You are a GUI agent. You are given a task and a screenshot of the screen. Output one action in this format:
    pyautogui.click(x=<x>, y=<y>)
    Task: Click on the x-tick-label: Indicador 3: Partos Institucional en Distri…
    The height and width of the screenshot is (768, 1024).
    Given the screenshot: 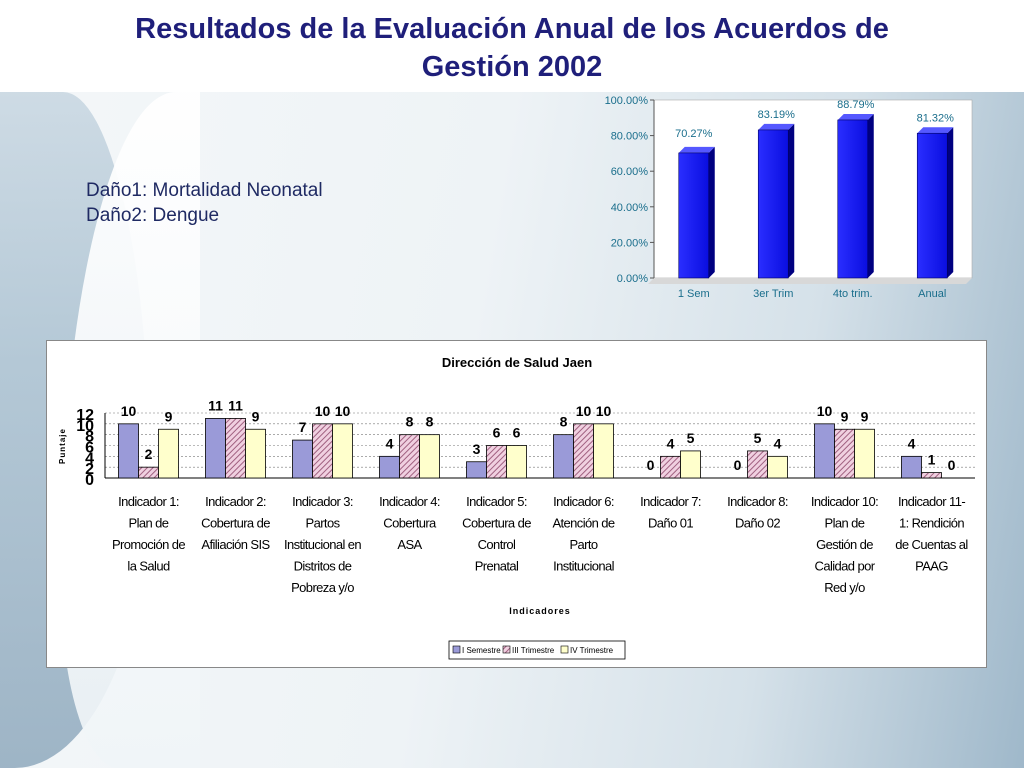 What is the action you would take?
    pyautogui.click(x=322, y=544)
    